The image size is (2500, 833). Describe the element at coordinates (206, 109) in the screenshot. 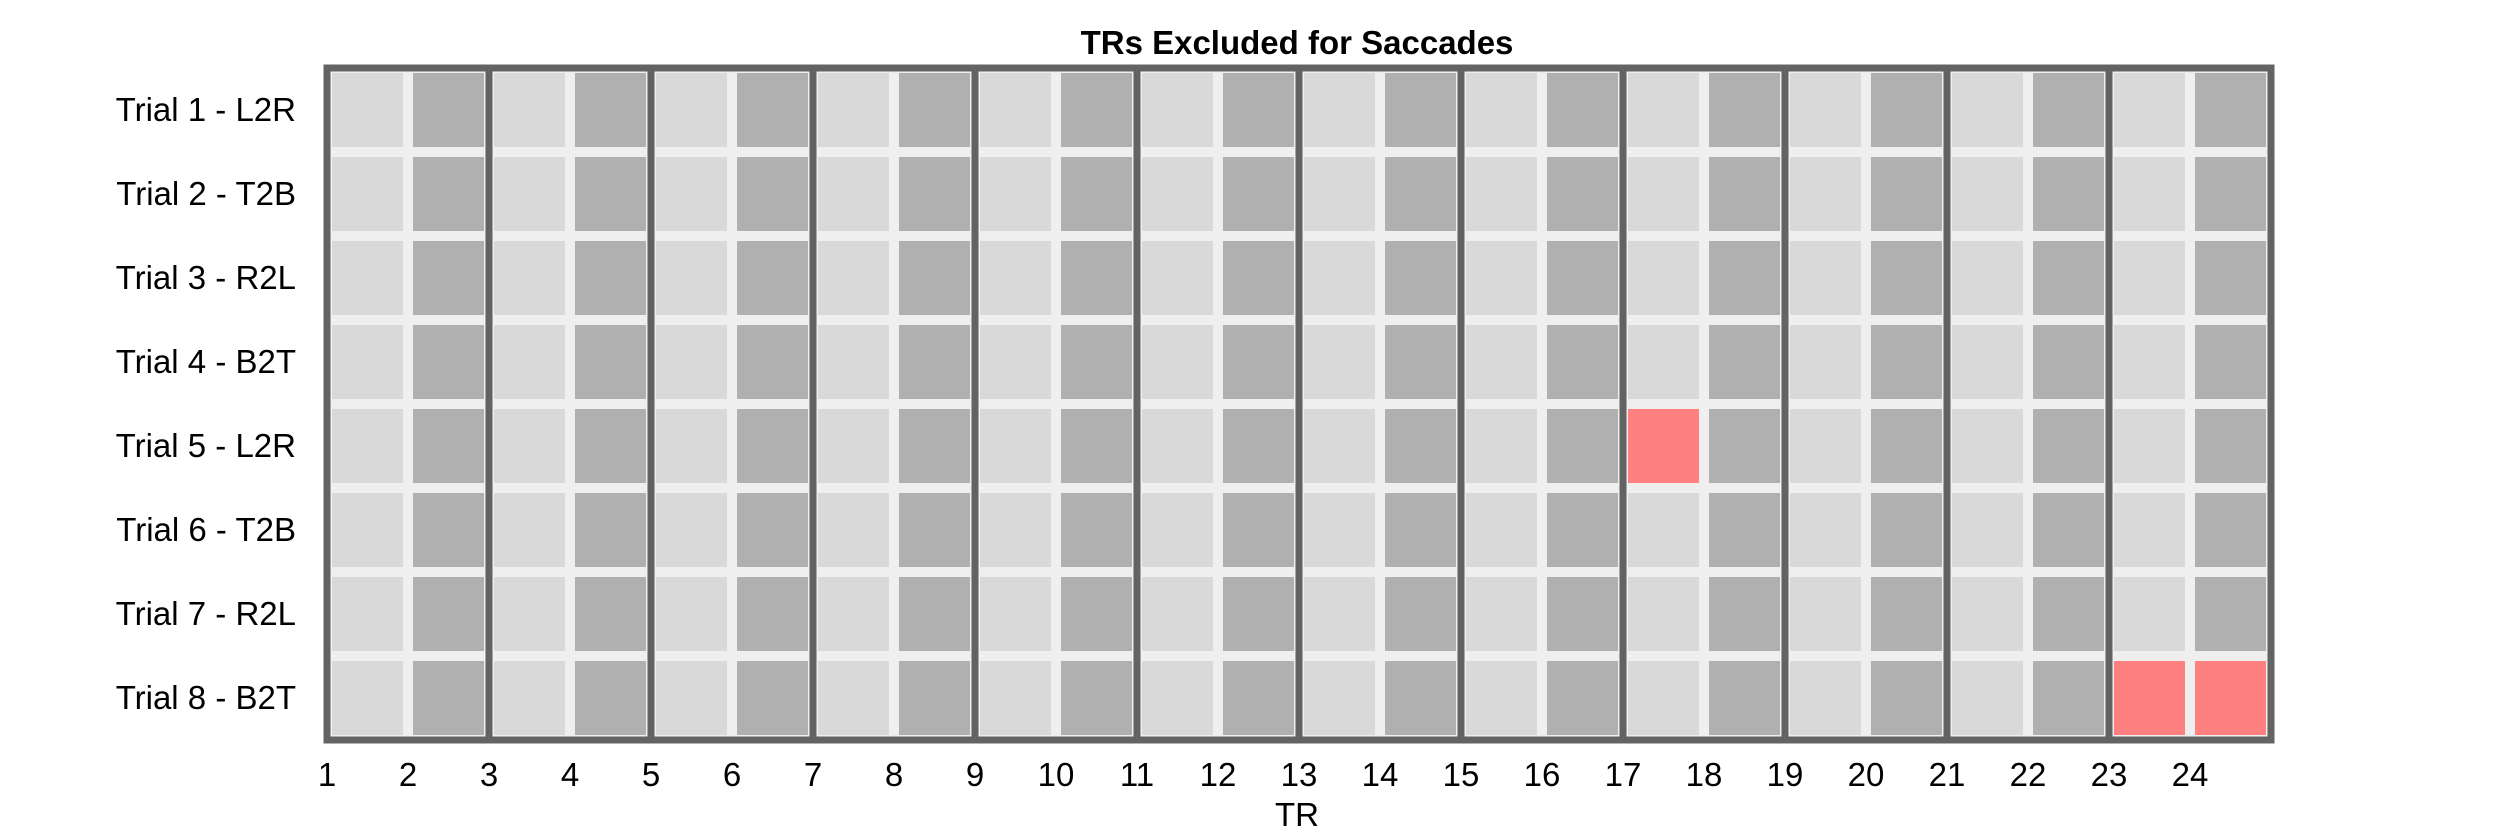

I see `row-label: Trial 1 - L2R` at that location.